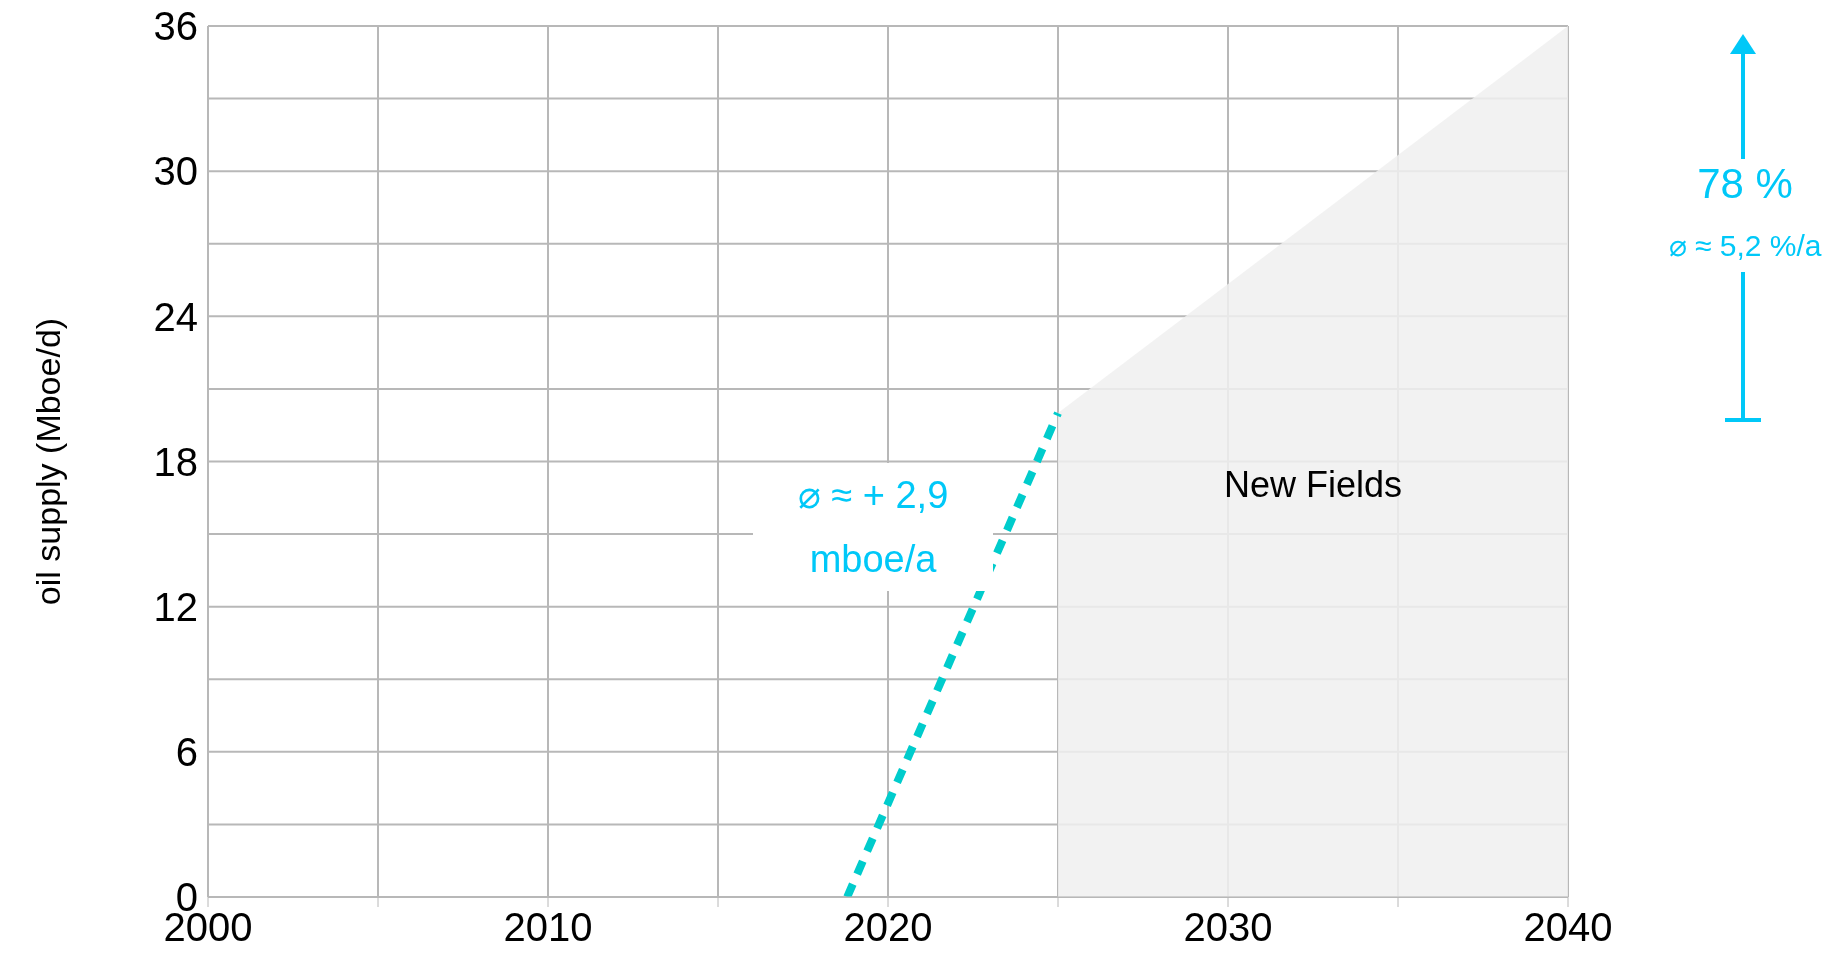 This screenshot has width=1847, height=964. Describe the element at coordinates (175, 26) in the screenshot. I see `y-tick-label: 36` at that location.